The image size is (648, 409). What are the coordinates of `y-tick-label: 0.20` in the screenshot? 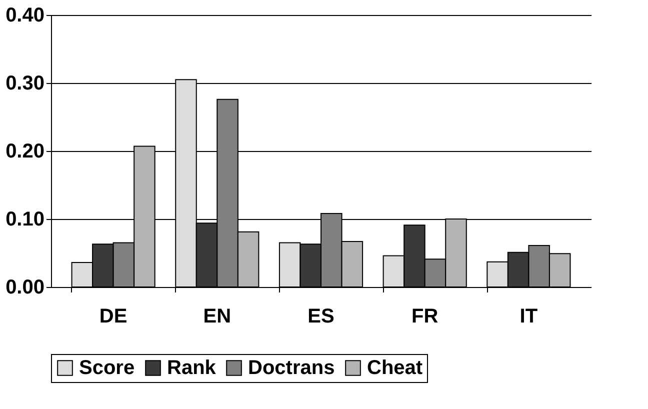 It's located at (25, 151).